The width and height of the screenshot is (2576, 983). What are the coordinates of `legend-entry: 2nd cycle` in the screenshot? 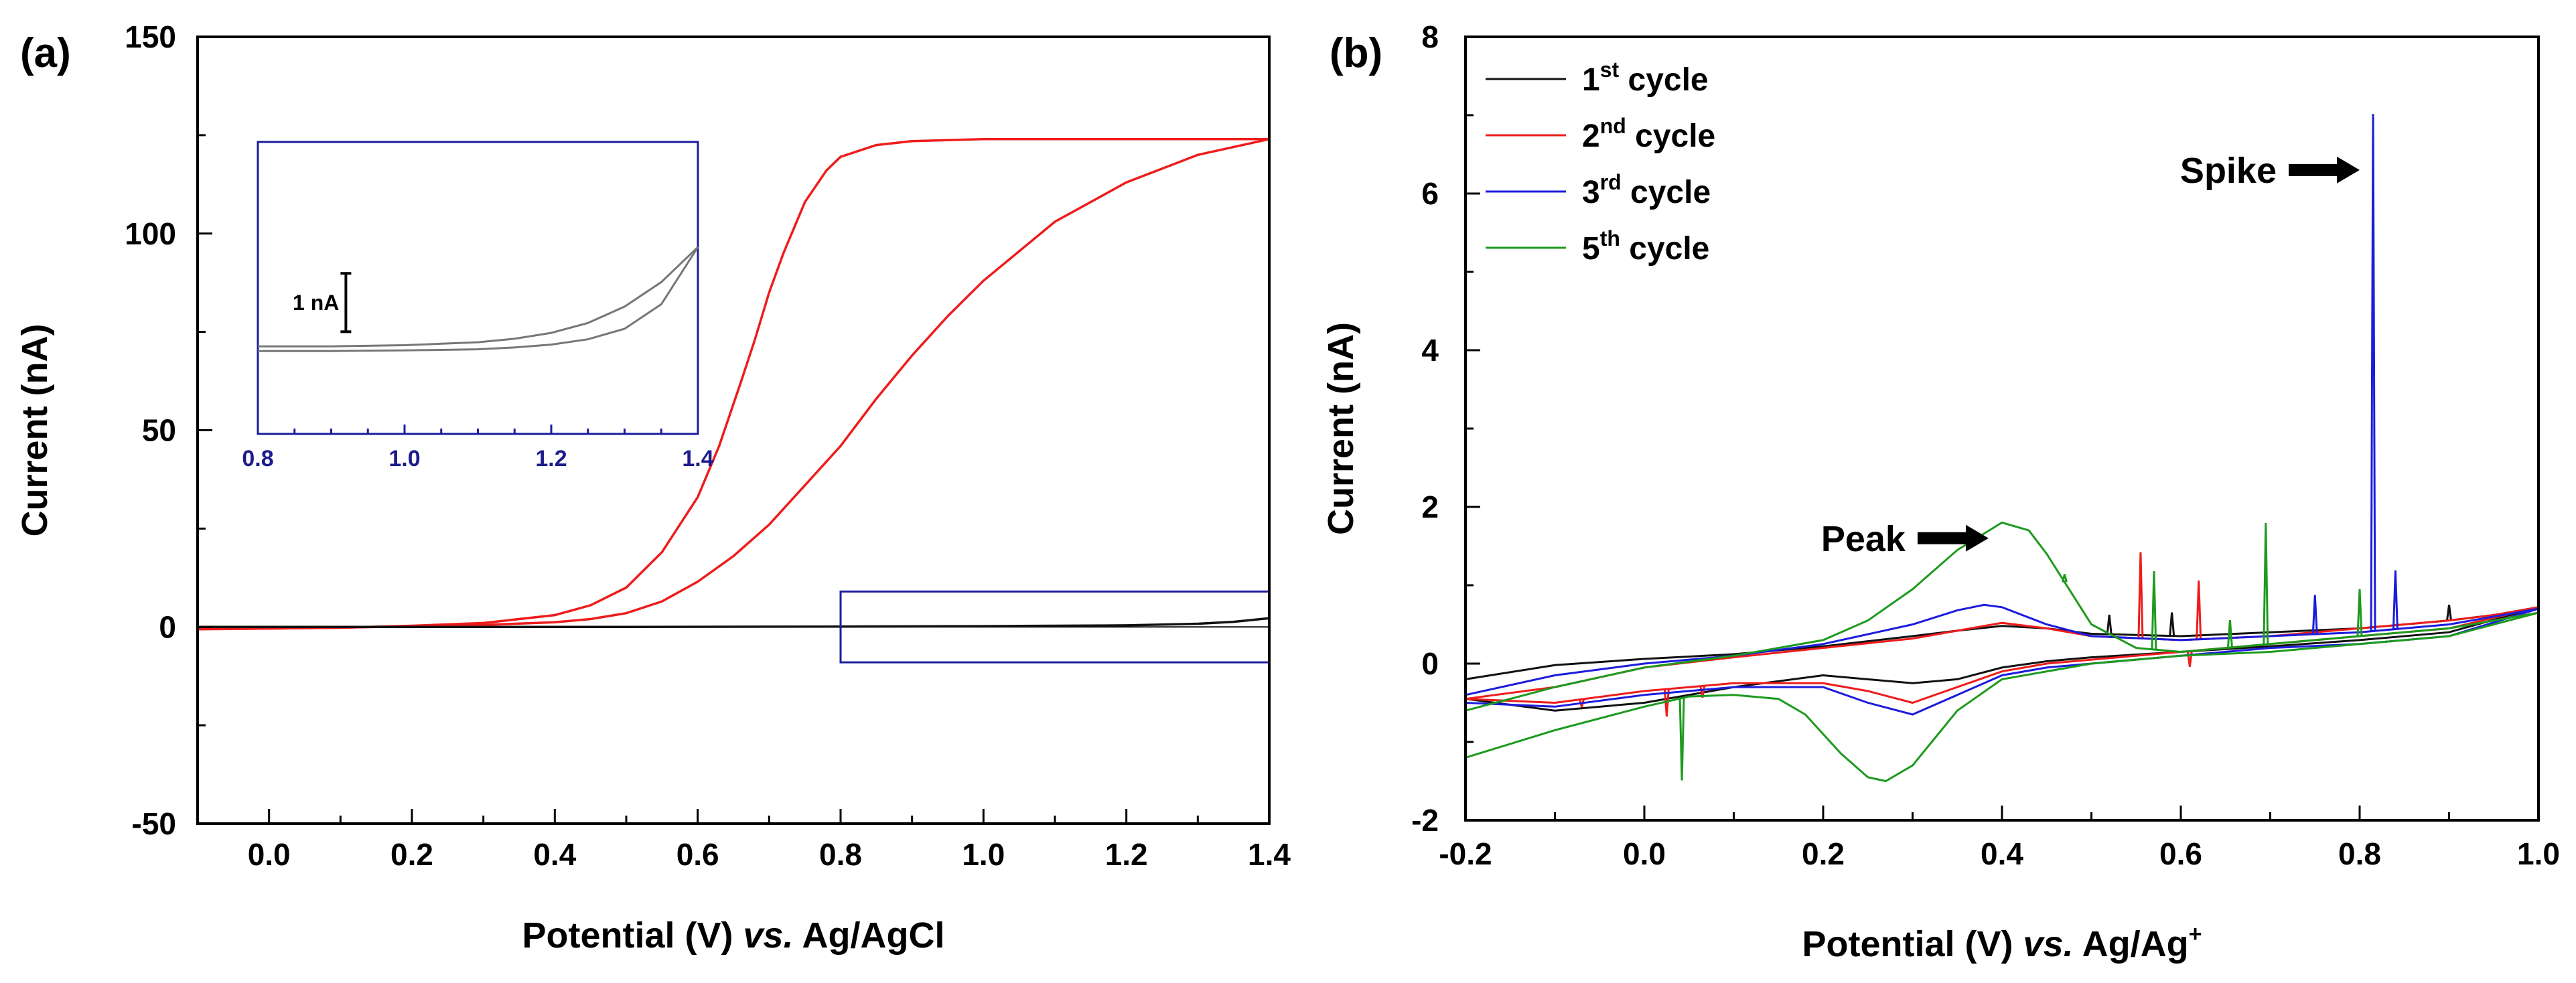 It's located at (1600, 134).